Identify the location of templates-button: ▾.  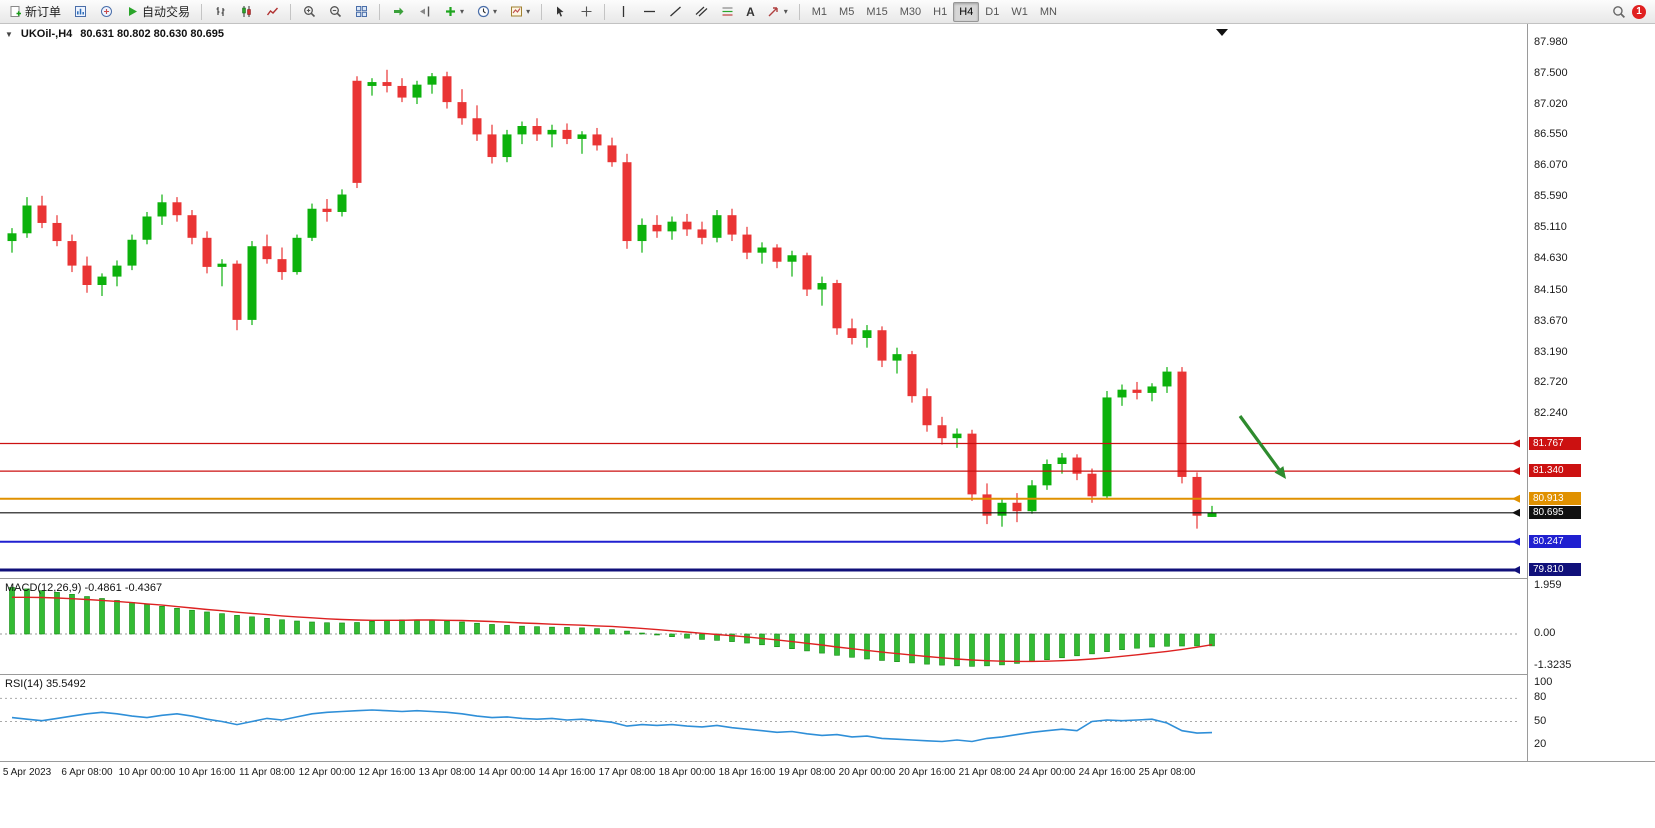
(519, 12).